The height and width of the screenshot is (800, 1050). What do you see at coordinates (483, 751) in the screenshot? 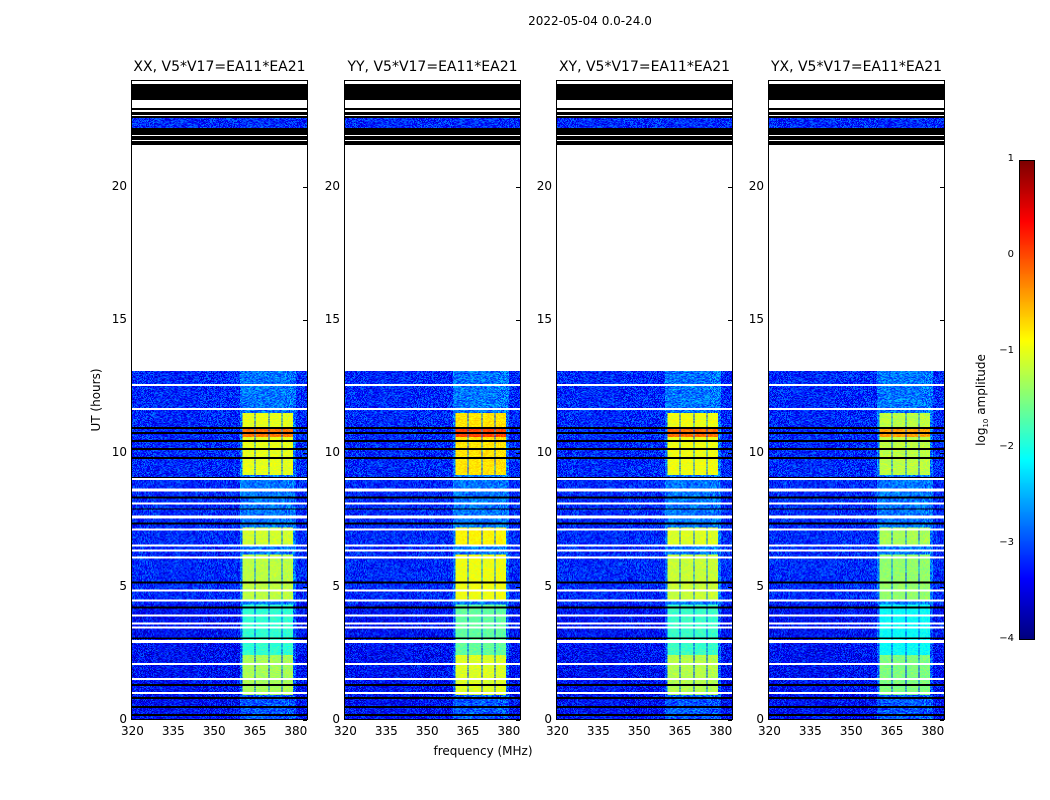
I see `x-axis-label: frequency (MHz)` at bounding box center [483, 751].